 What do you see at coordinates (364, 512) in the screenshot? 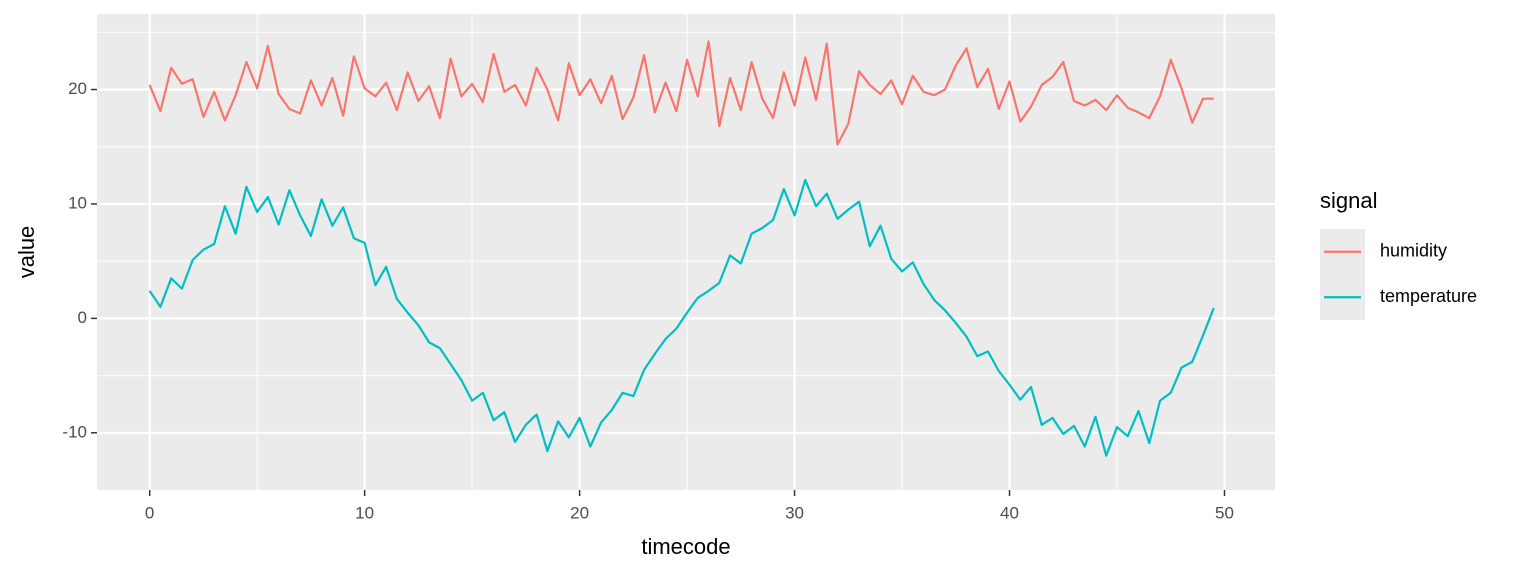
I see `x-tick-label: 10` at bounding box center [364, 512].